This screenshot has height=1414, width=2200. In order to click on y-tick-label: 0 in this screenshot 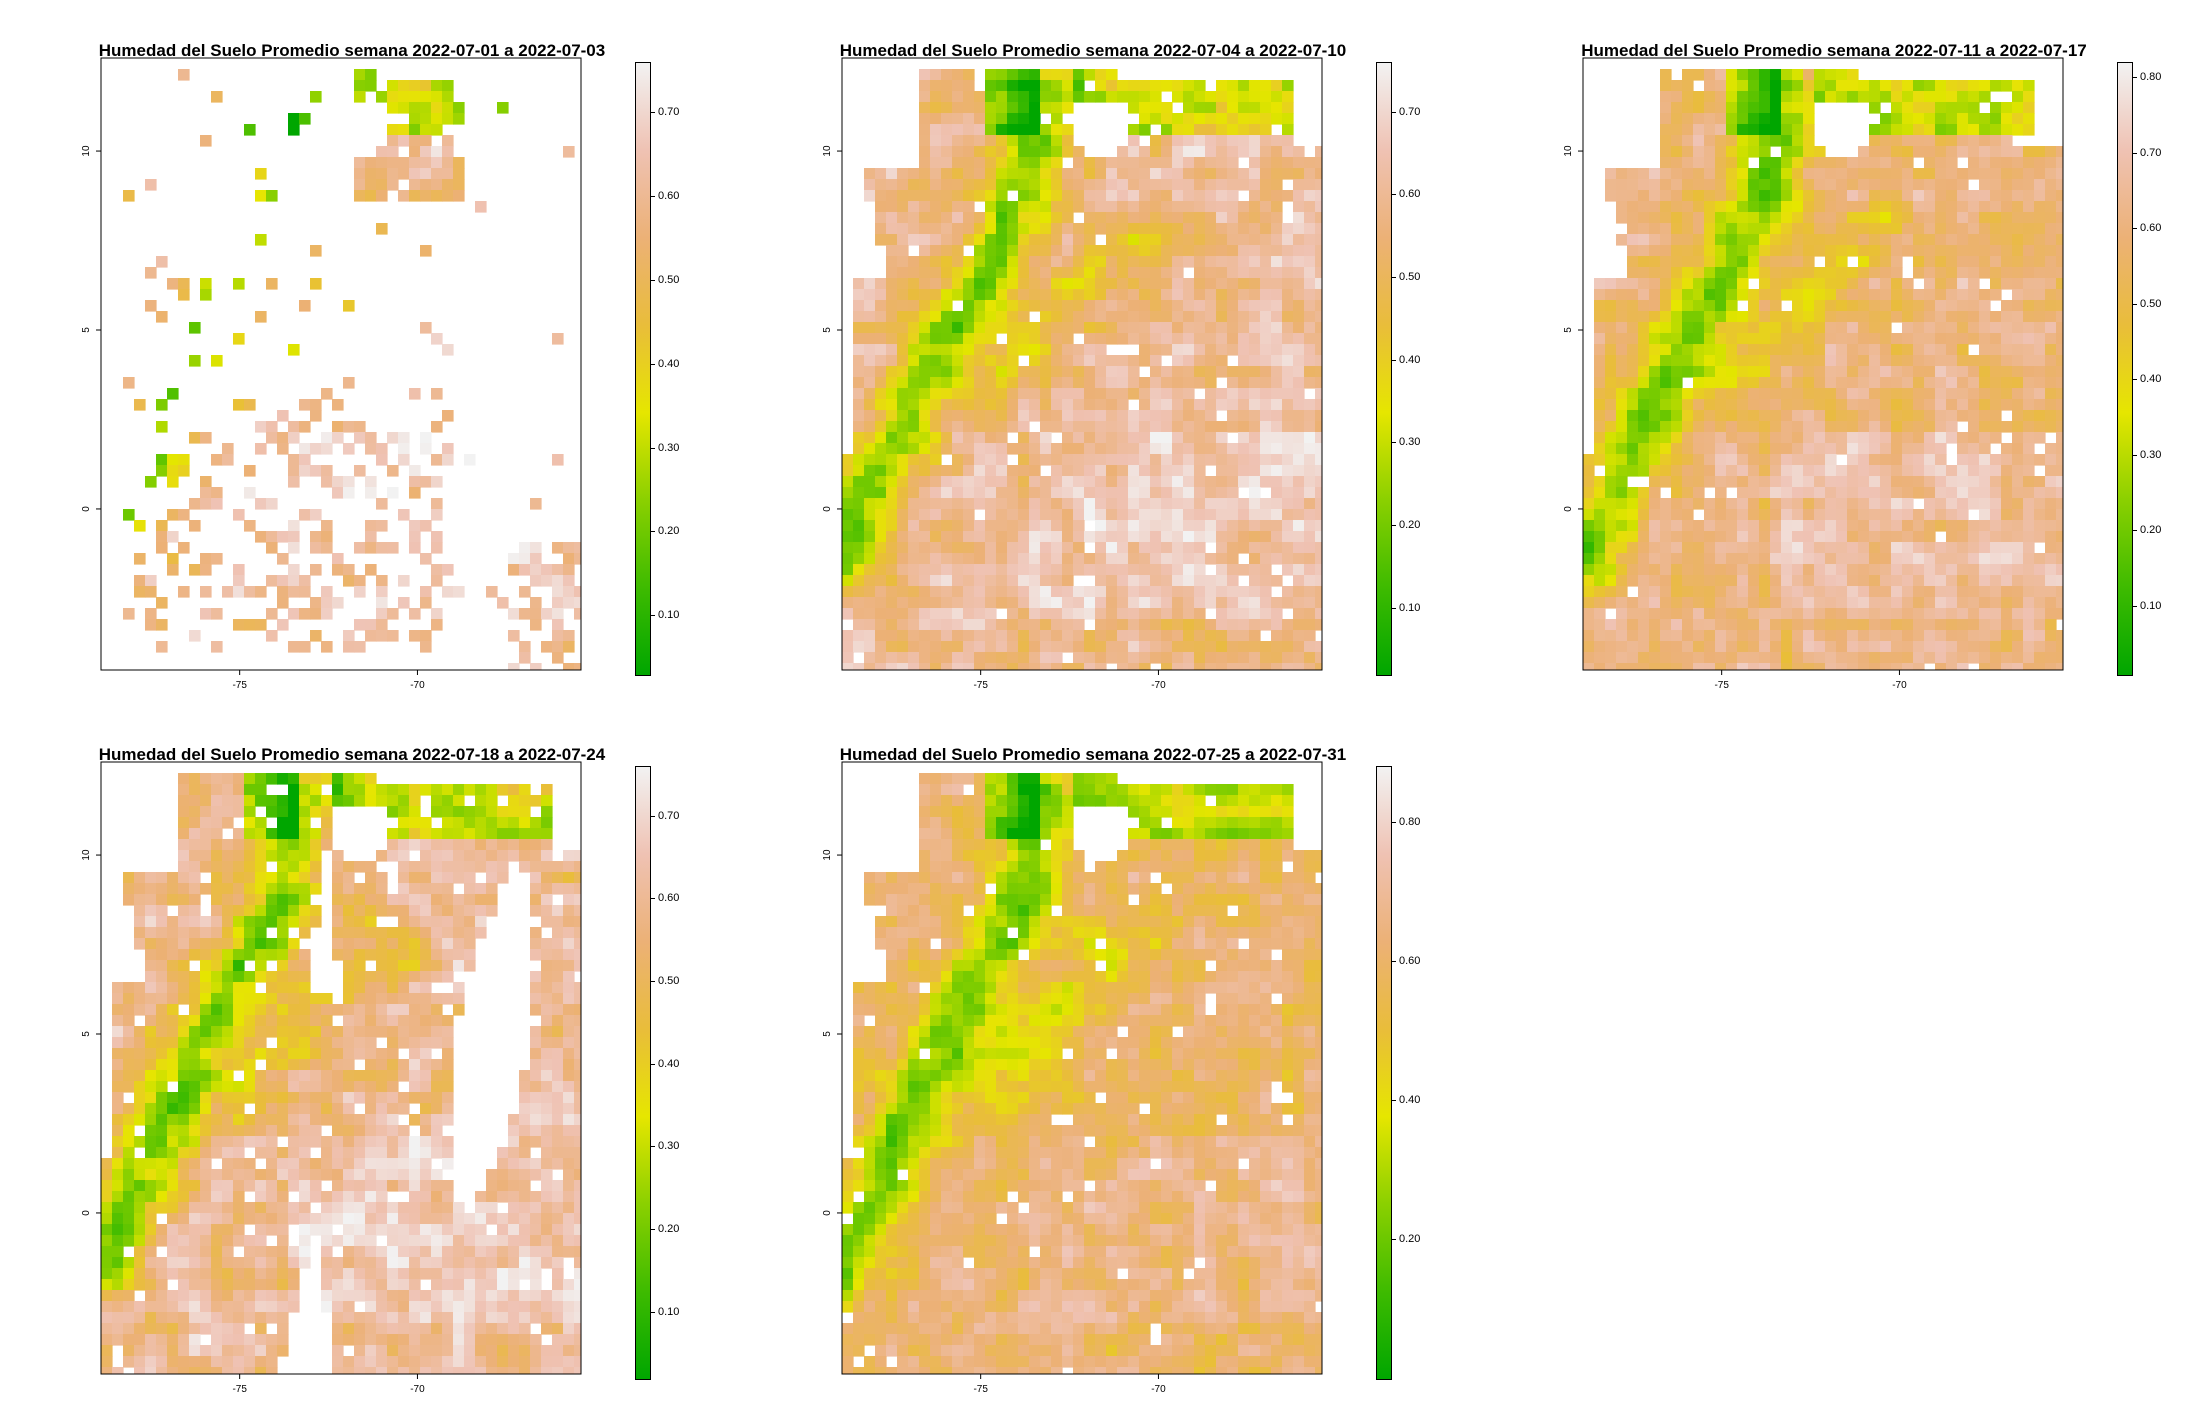, I will do `click(86, 509)`.